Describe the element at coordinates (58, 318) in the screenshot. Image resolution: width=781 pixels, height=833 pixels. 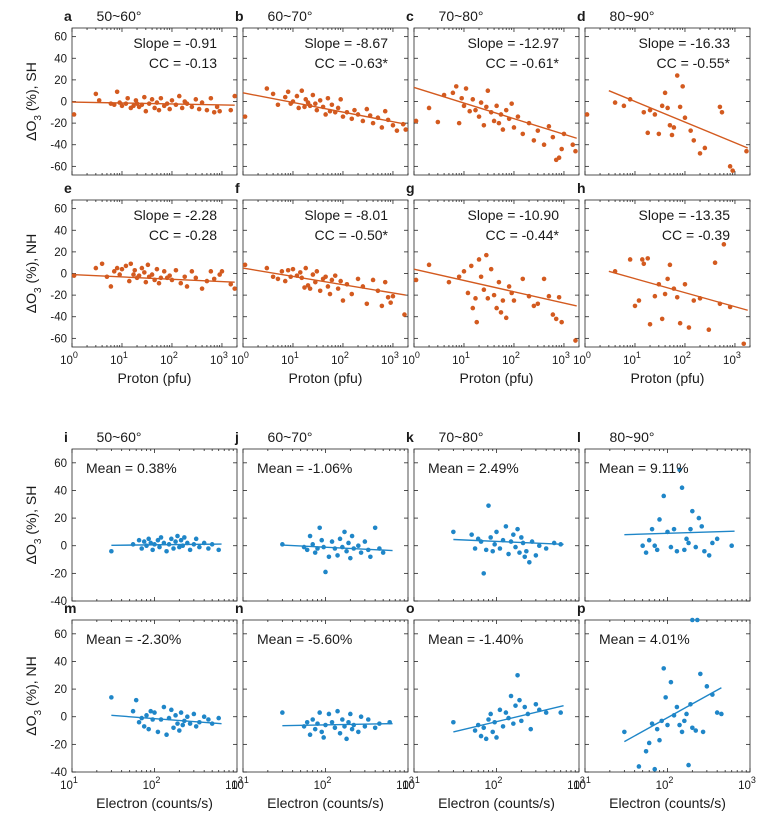
I see `y-tick-label: -40` at that location.